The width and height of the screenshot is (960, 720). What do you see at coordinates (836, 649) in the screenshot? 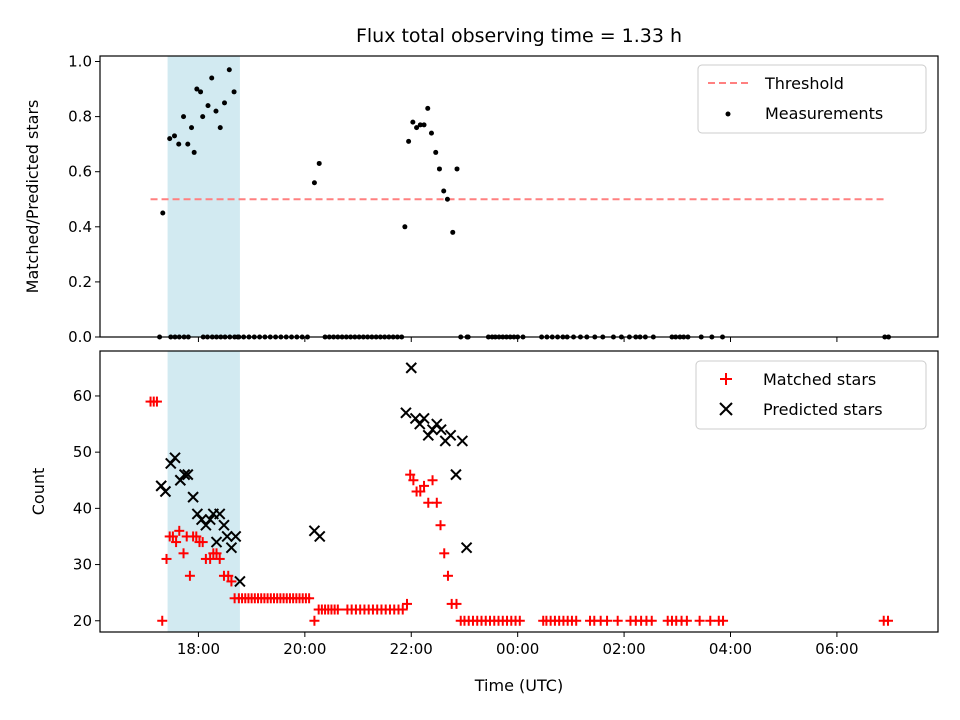
I see `x-tick-label: 06:00` at bounding box center [836, 649].